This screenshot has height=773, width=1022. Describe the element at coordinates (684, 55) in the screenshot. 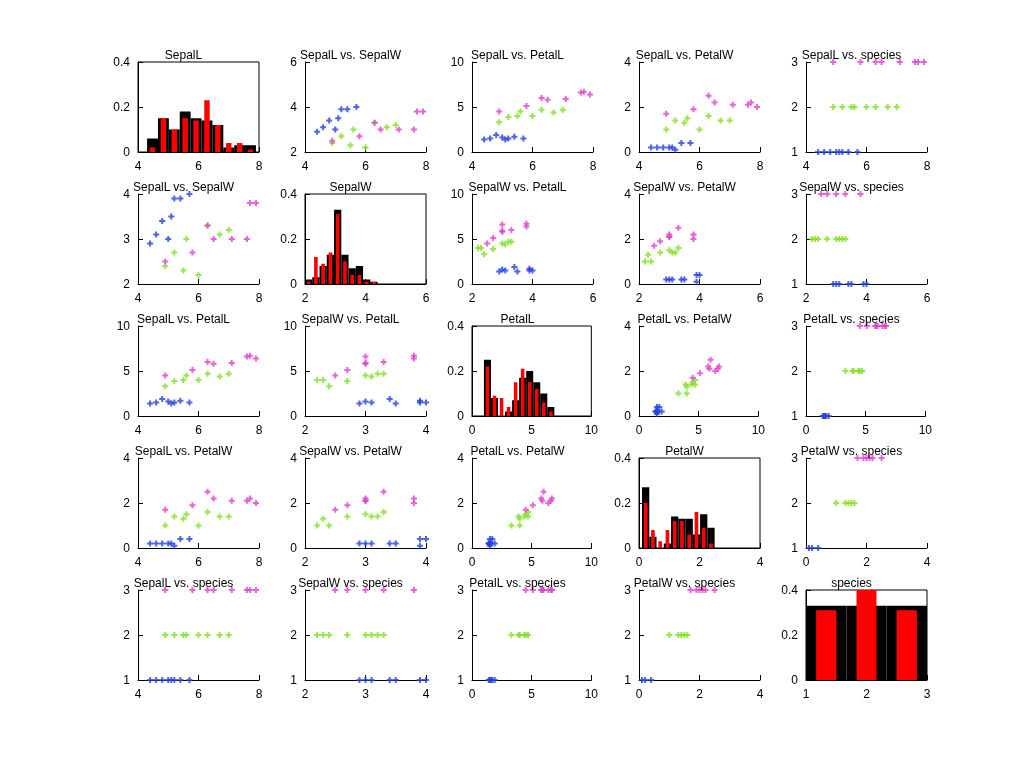

I see `chart-title: SepalL vs. PetalW` at that location.